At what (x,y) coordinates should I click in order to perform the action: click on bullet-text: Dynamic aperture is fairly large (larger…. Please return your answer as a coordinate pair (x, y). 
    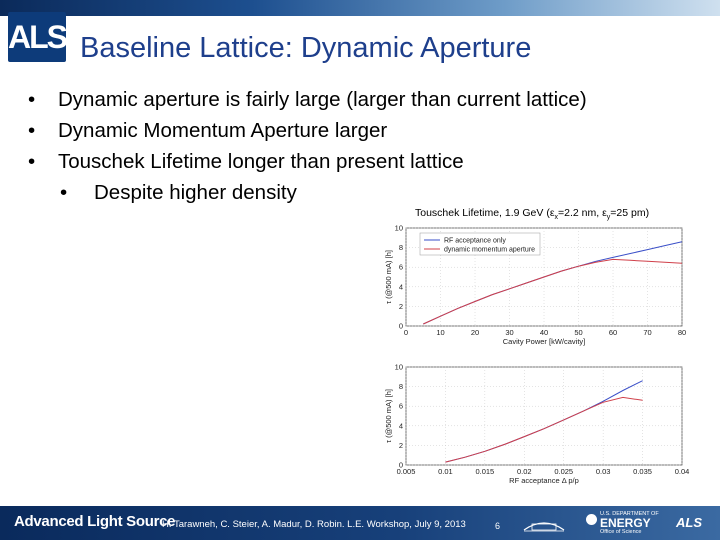
    Looking at the image, I should click on (322, 99).